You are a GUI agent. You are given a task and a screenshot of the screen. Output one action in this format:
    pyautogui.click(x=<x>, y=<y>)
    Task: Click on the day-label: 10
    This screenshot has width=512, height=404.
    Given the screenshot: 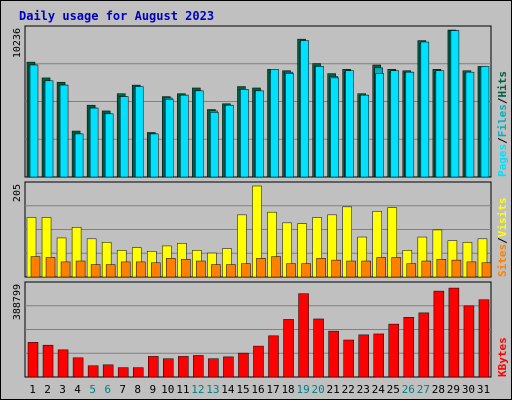 What is the action you would take?
    pyautogui.click(x=167, y=389)
    